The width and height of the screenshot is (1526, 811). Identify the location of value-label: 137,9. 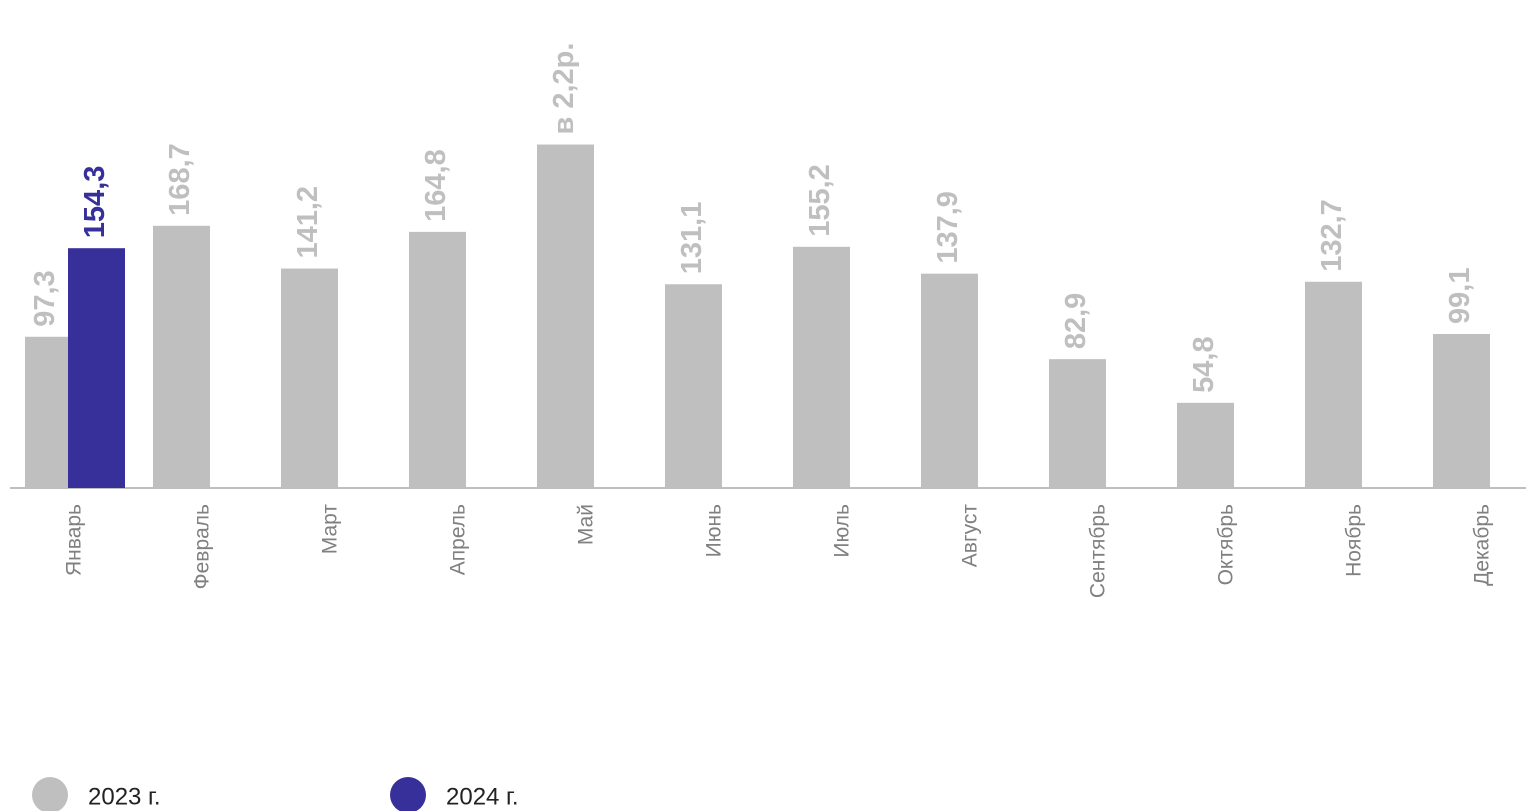
(948, 227).